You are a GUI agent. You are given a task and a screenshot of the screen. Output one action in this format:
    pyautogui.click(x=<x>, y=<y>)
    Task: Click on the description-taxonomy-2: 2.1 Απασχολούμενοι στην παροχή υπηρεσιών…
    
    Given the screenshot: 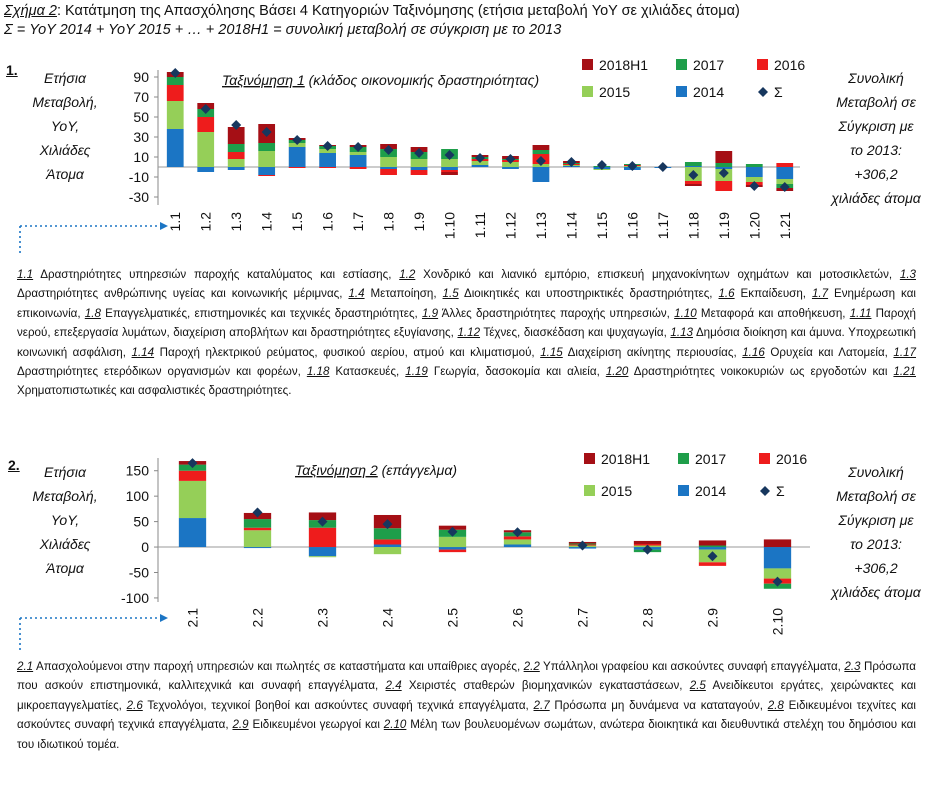 What is the action you would take?
    pyautogui.click(x=466, y=705)
    